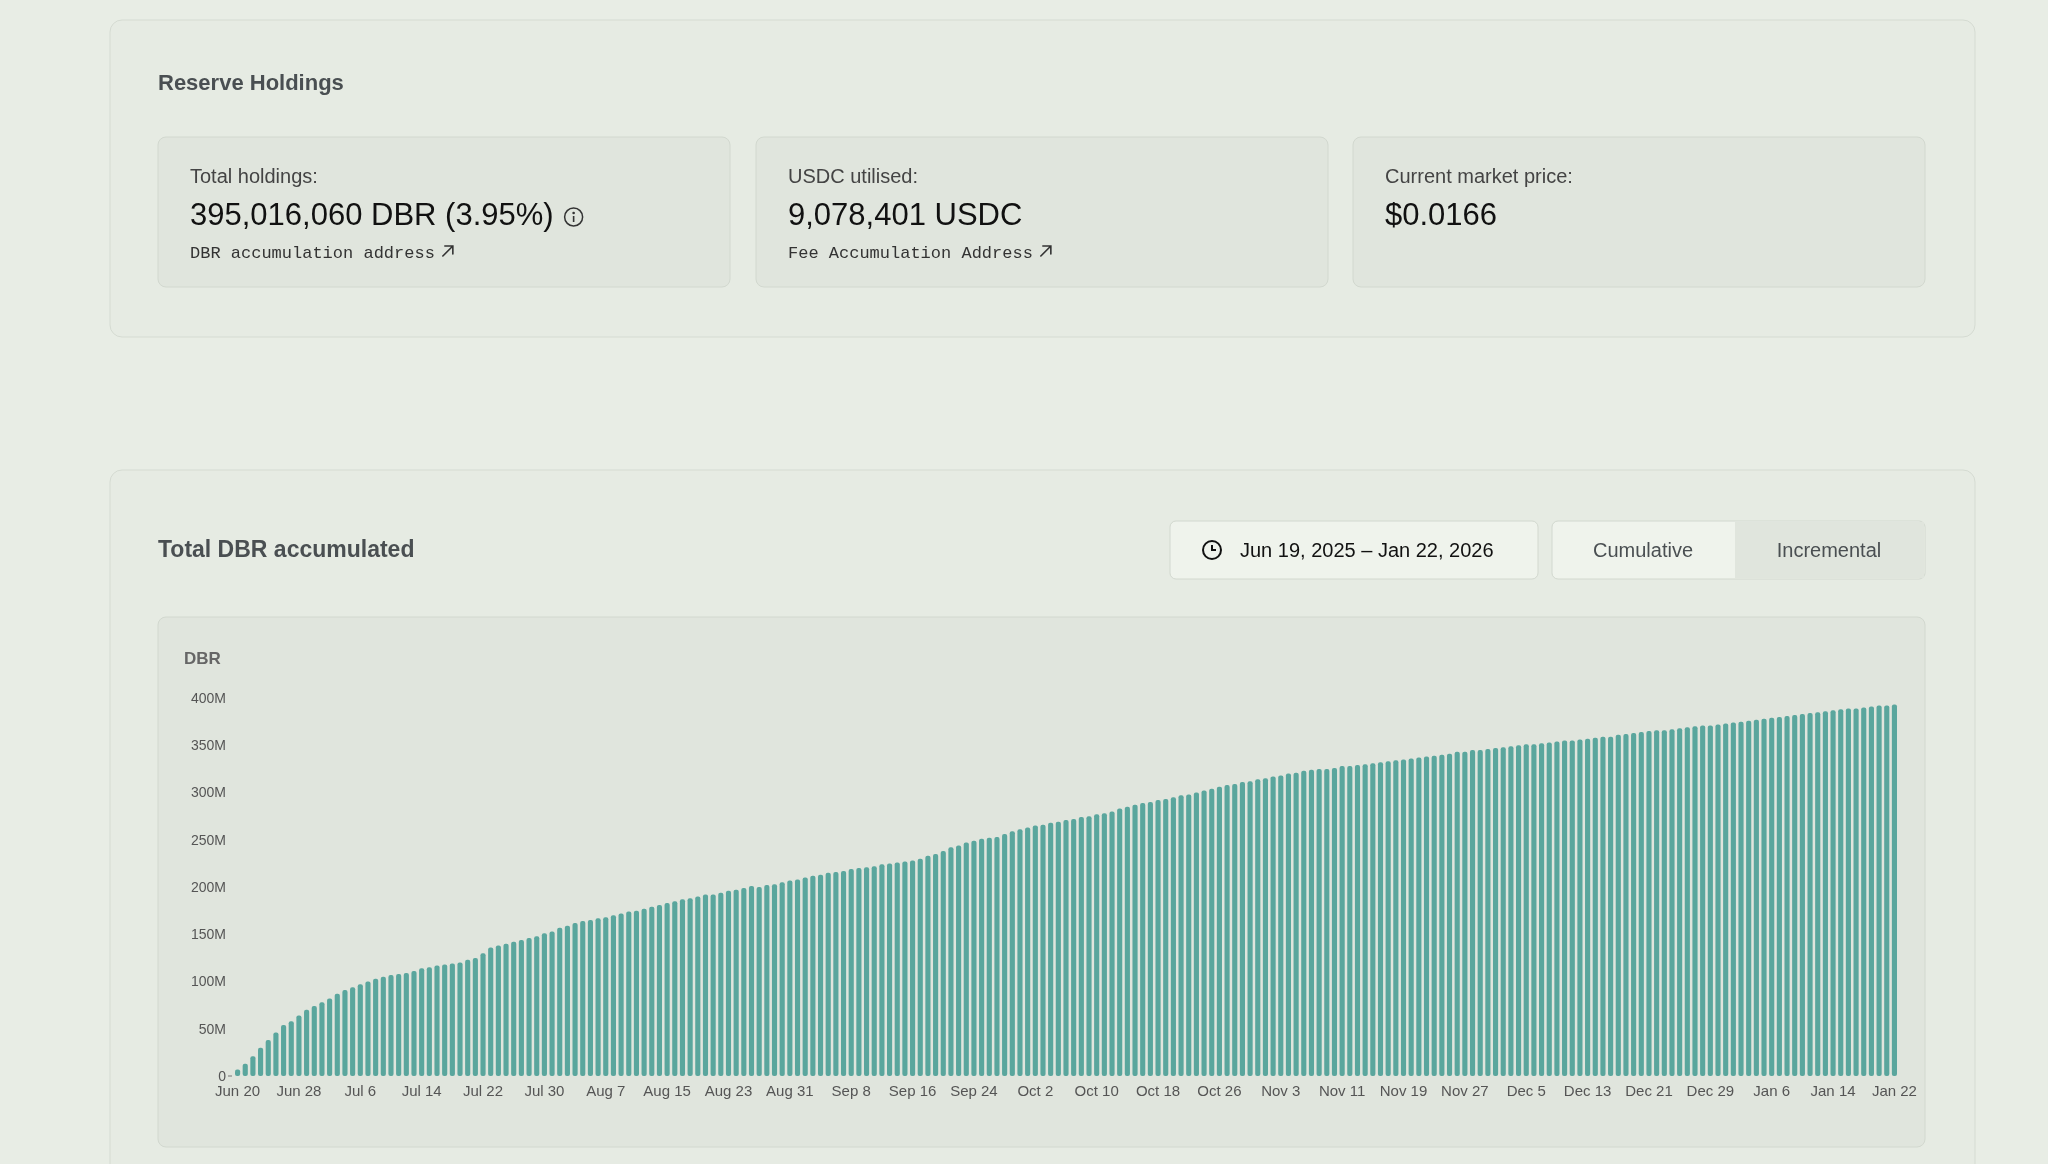 This screenshot has height=1164, width=2048. What do you see at coordinates (728, 1090) in the screenshot?
I see `x-tick-label: Aug 23` at bounding box center [728, 1090].